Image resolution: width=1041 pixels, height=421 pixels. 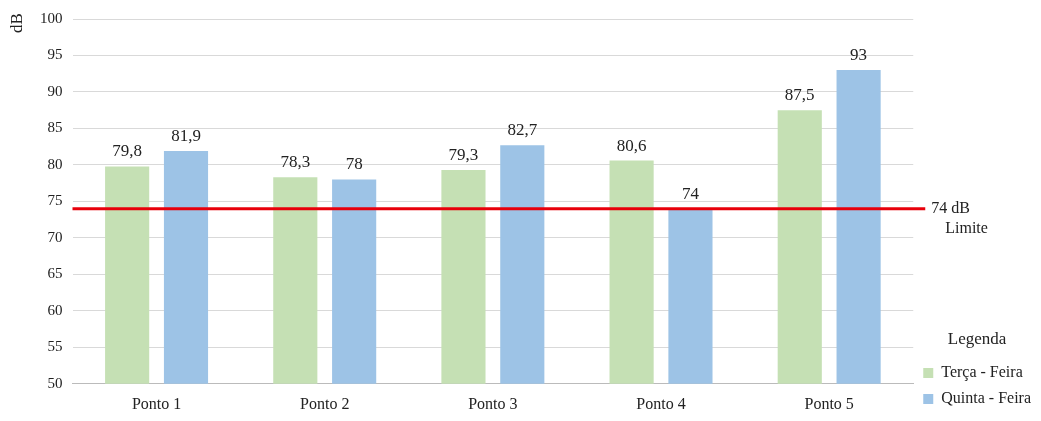 I want to click on legend-label: Quinta - Feira, so click(x=986, y=398).